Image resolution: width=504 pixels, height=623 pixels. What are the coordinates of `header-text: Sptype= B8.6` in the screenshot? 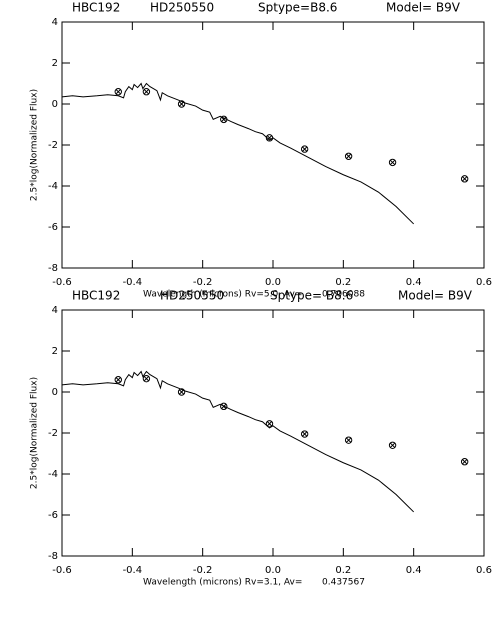 It's located at (311, 296).